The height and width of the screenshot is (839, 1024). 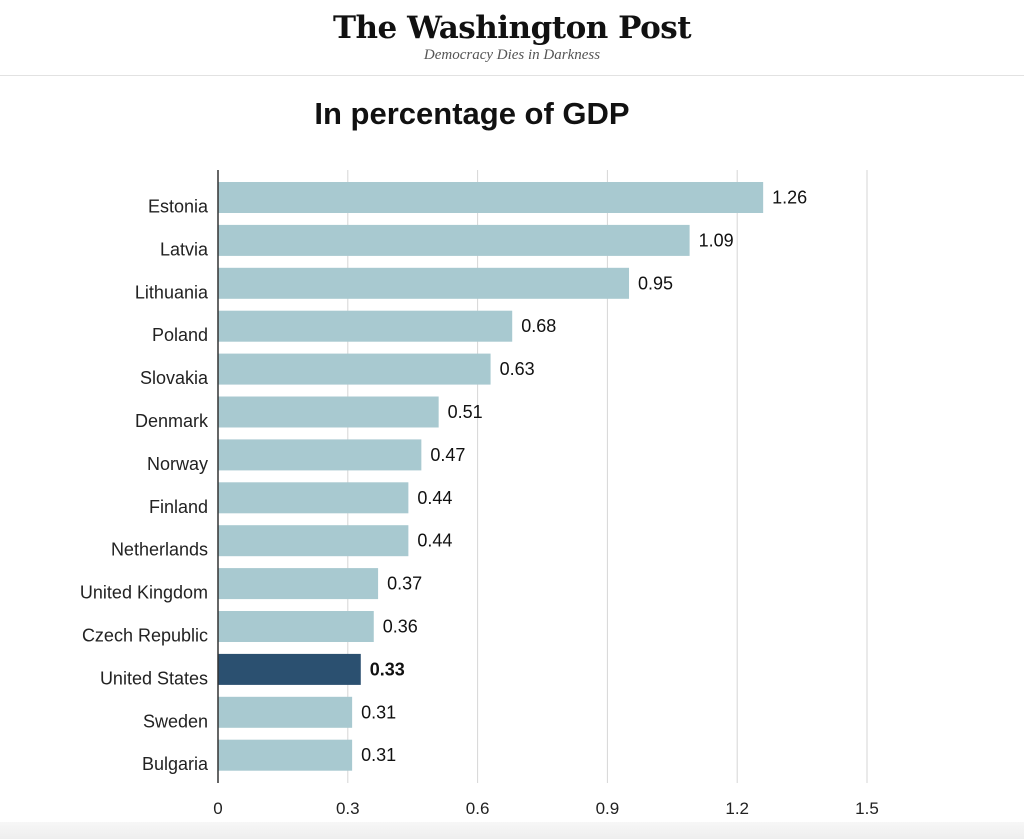 I want to click on x-tick-label: 1.5, so click(x=867, y=808).